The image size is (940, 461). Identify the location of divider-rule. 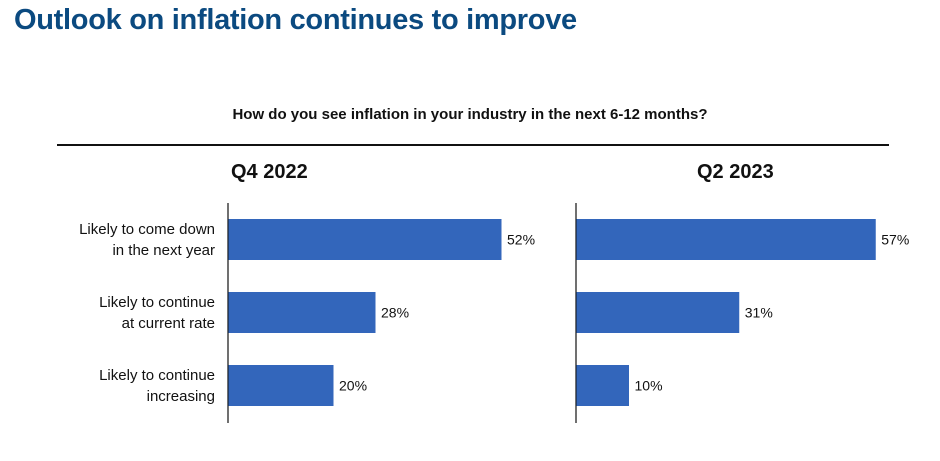
(473, 145).